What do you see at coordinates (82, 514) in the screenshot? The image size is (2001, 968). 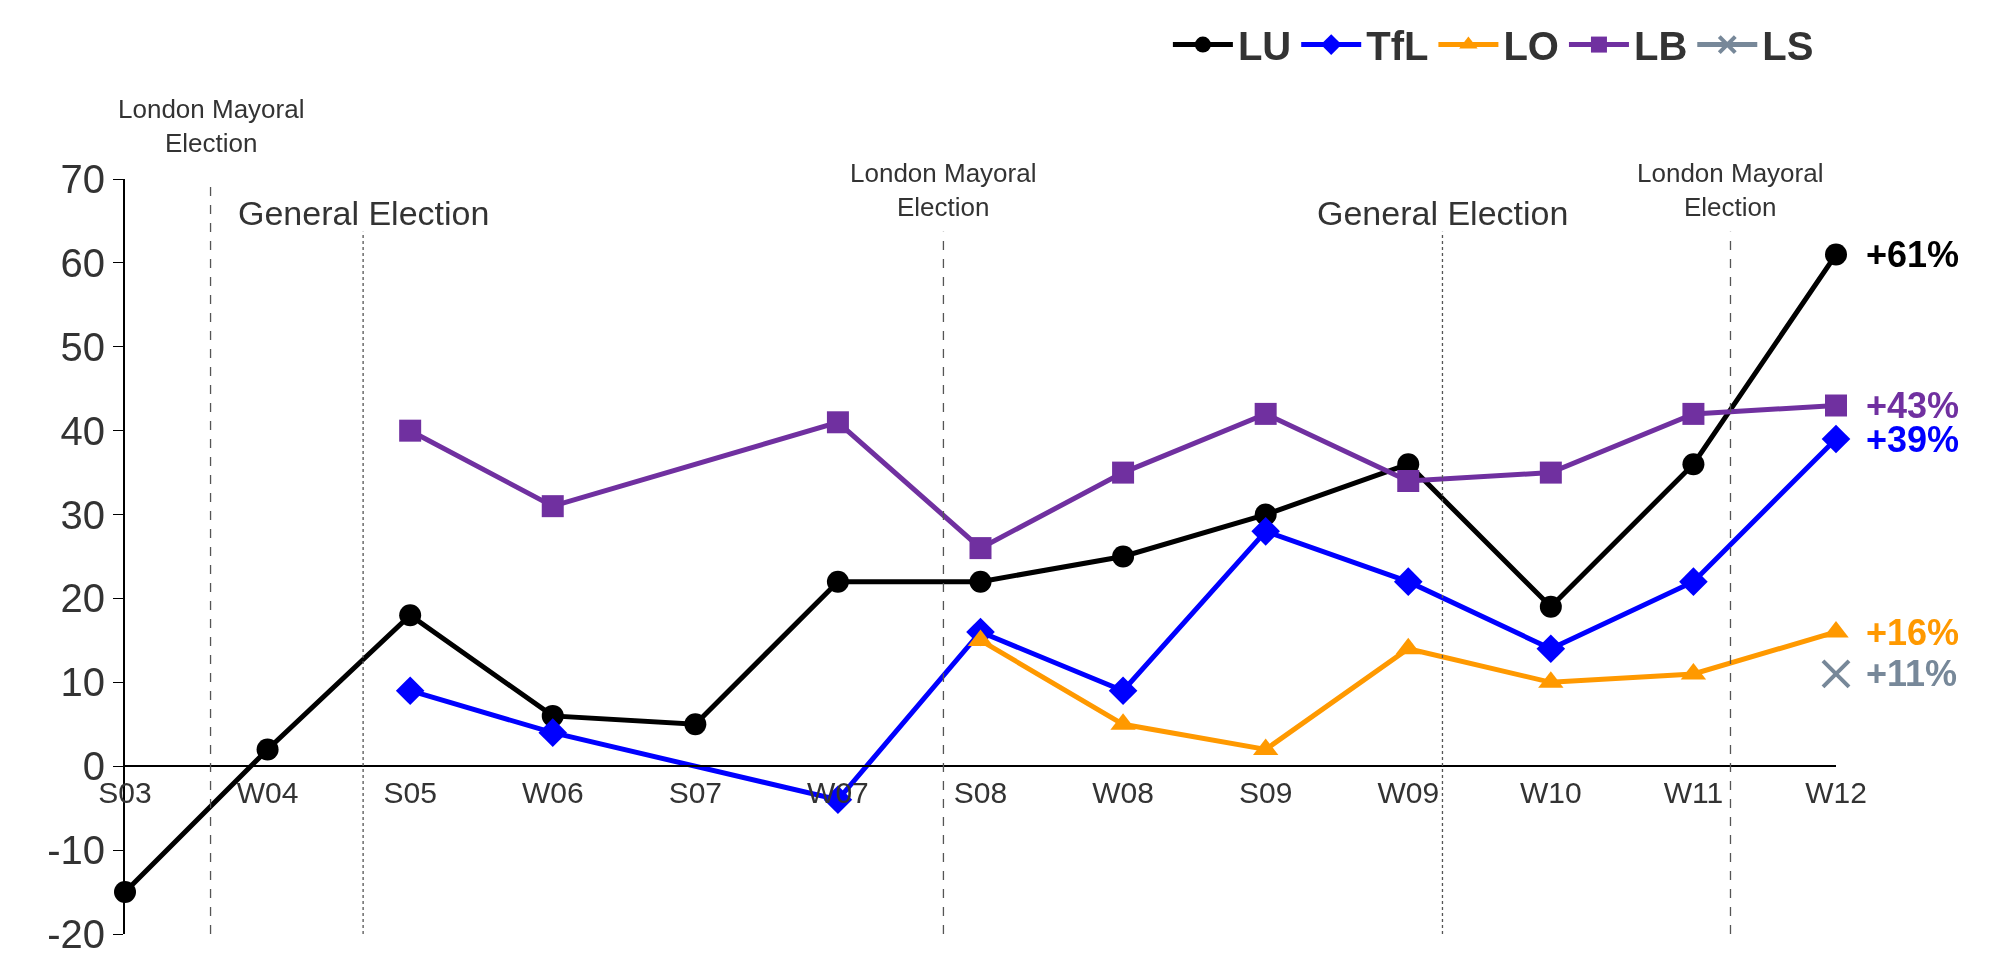 I see `y-tick-label: 30` at bounding box center [82, 514].